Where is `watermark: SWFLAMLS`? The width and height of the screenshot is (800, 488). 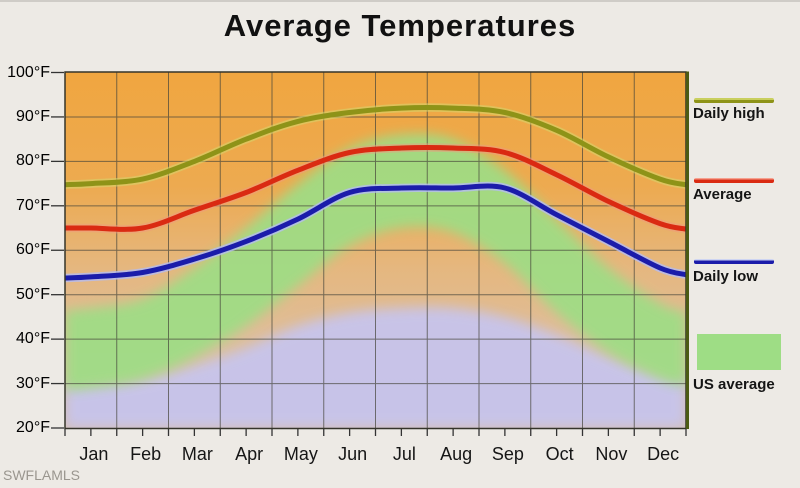
watermark: SWFLAMLS is located at coordinates (42, 475).